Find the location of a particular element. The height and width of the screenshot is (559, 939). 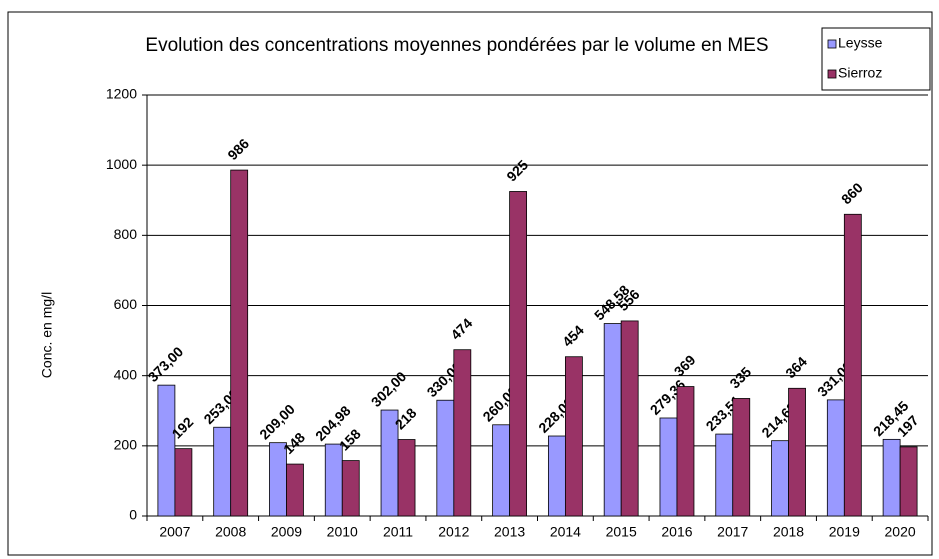

y-tick-label: 1000 is located at coordinates (121, 164).